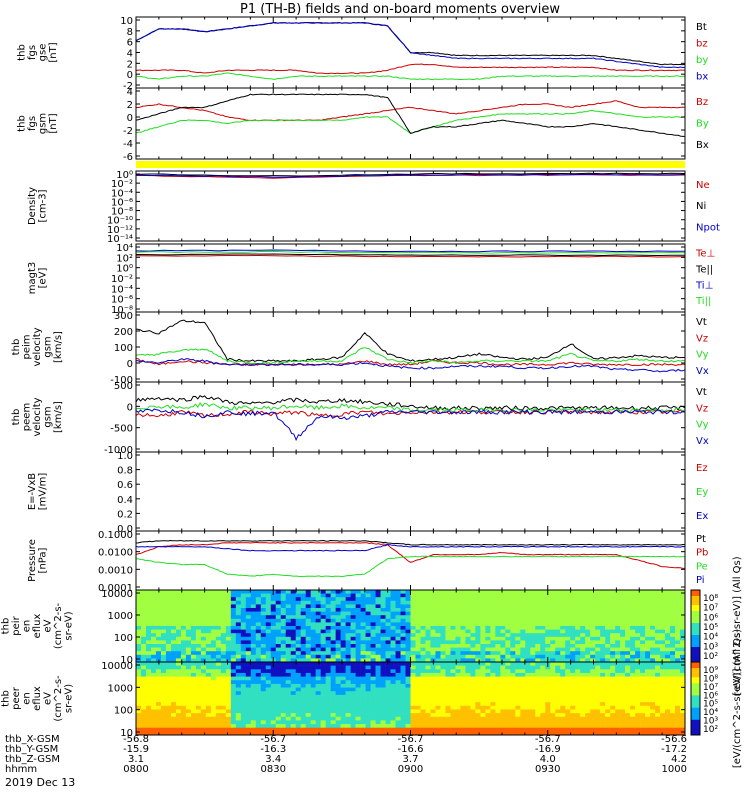 This screenshot has height=800, width=750. Describe the element at coordinates (703, 301) in the screenshot. I see `legend-entry: Ti||` at that location.